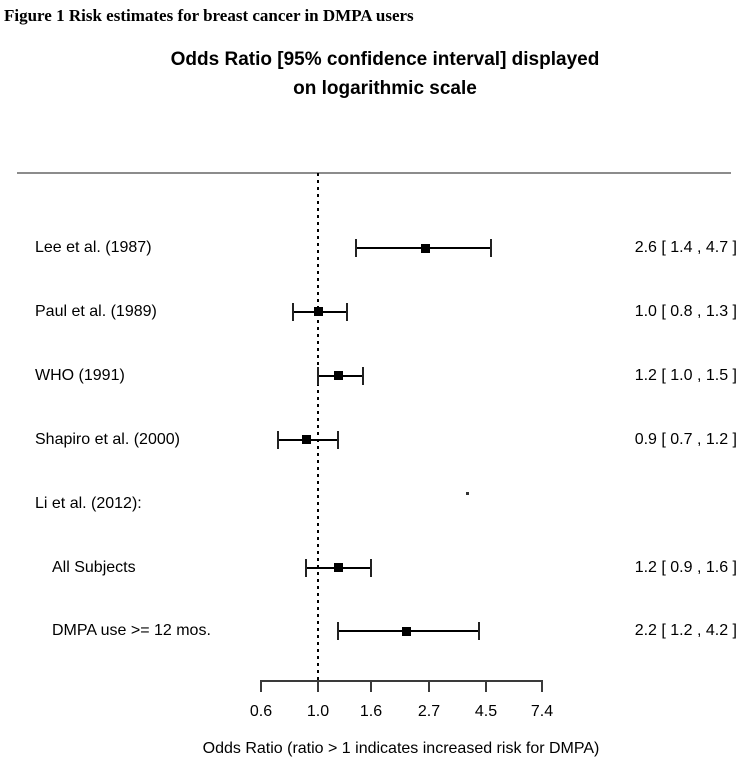 This screenshot has height=765, width=748. Describe the element at coordinates (685, 375) in the screenshot. I see `or-value: 1.2 [ 1.0 , 1.5 ]` at that location.